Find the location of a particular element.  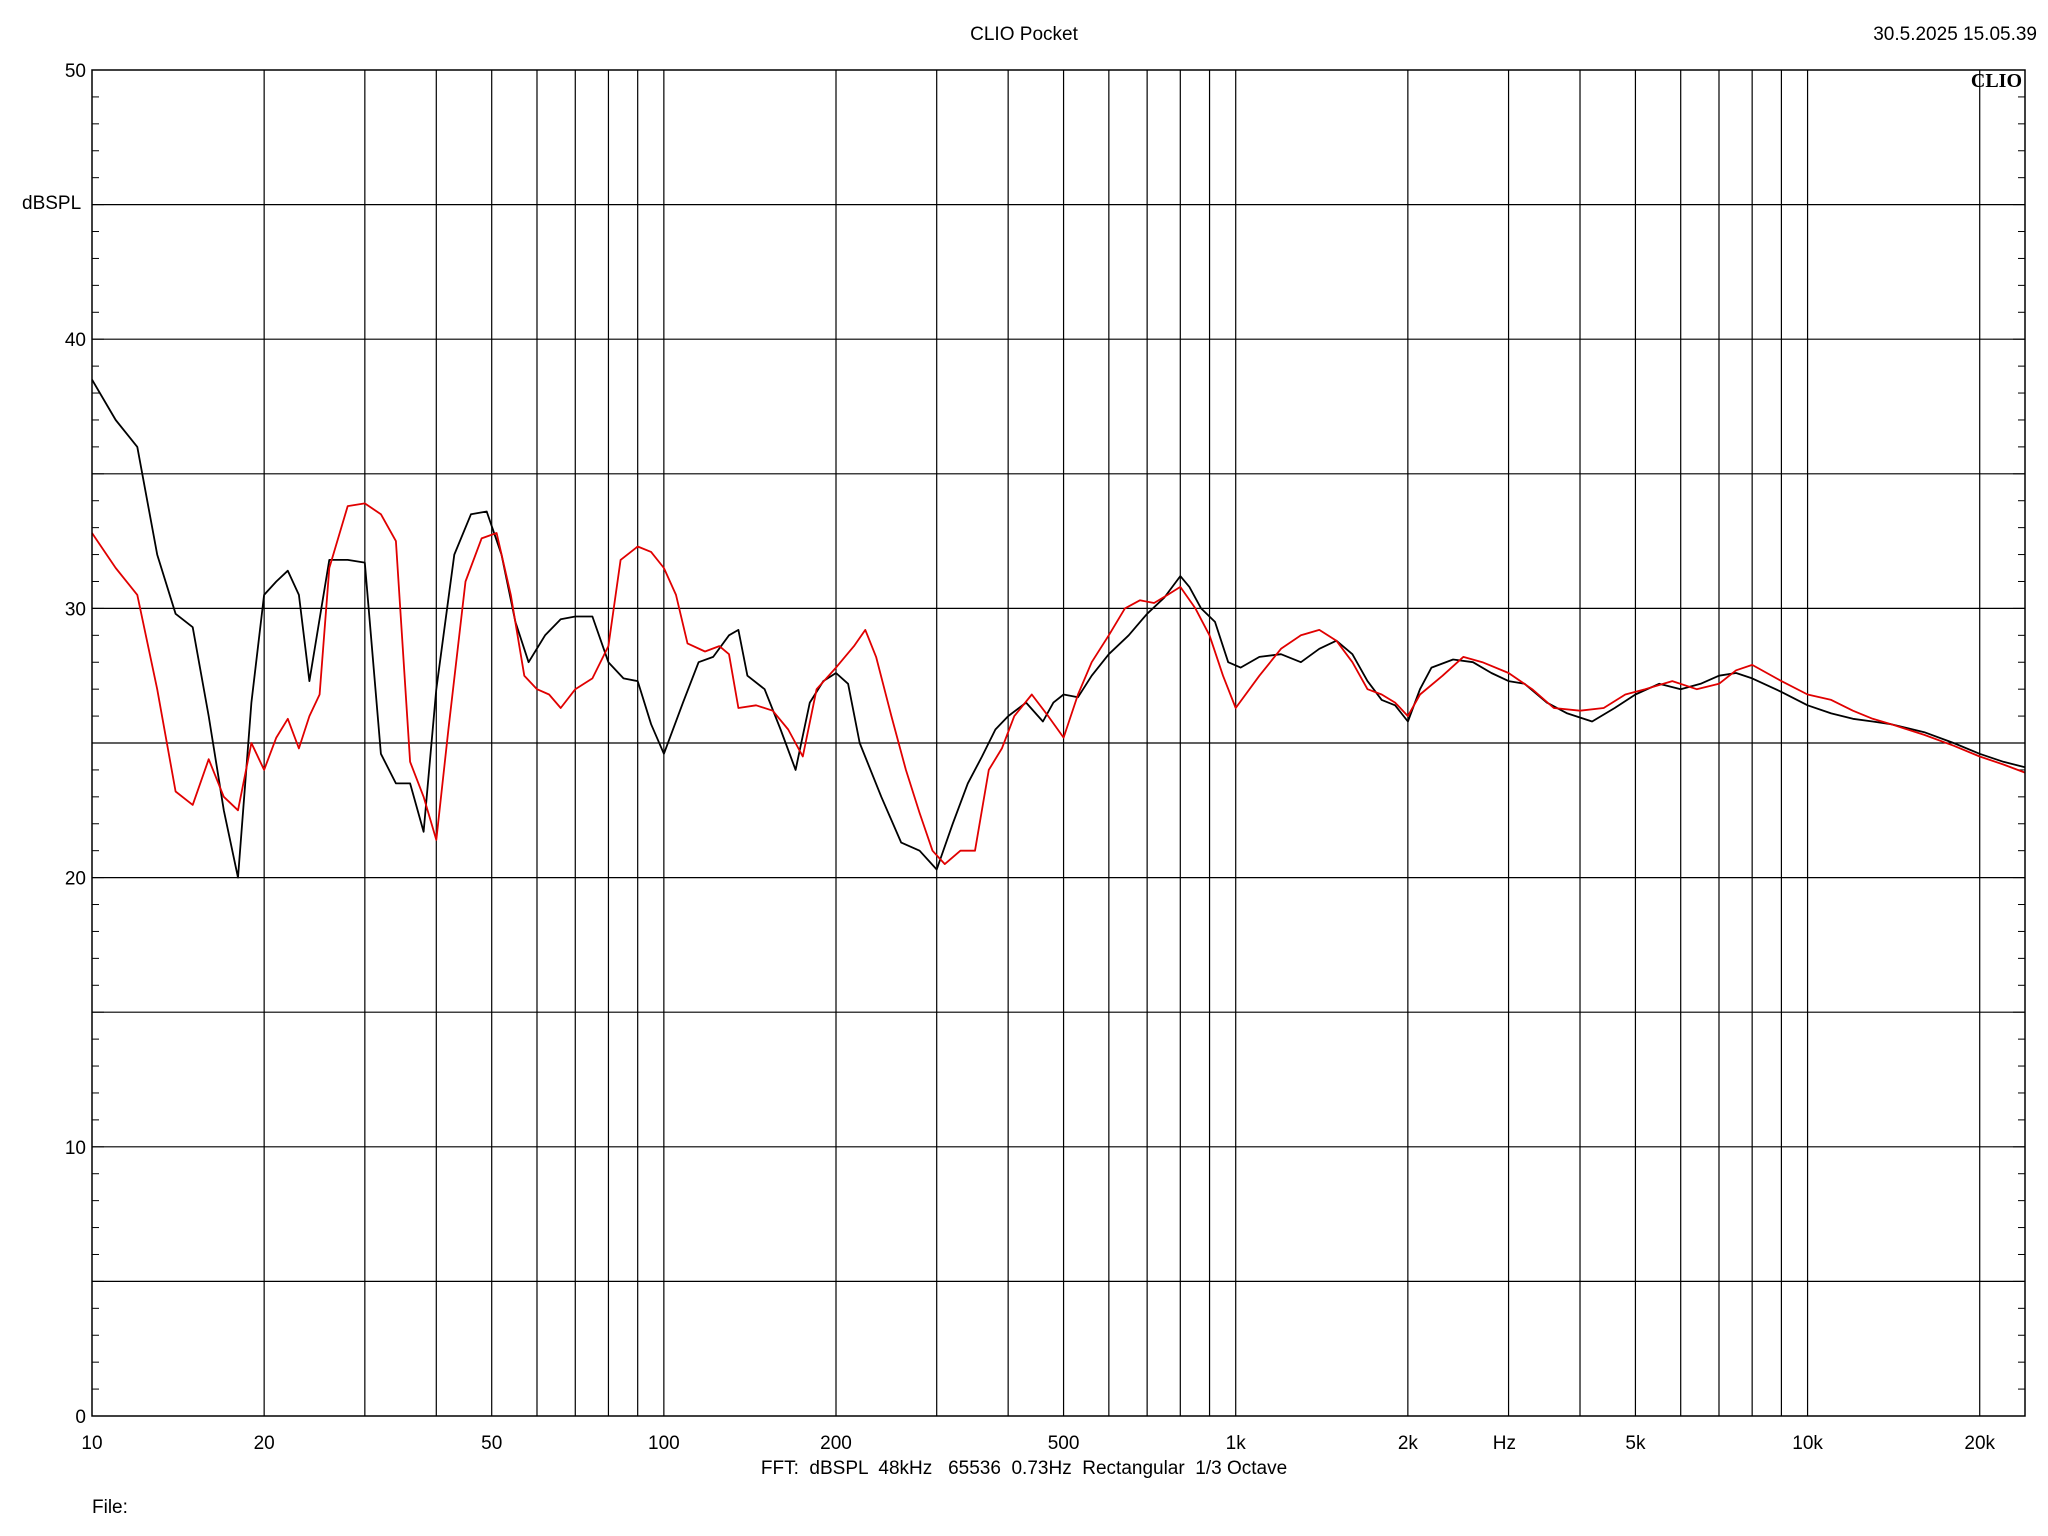

x-tick-label: 50 is located at coordinates (491, 1443).